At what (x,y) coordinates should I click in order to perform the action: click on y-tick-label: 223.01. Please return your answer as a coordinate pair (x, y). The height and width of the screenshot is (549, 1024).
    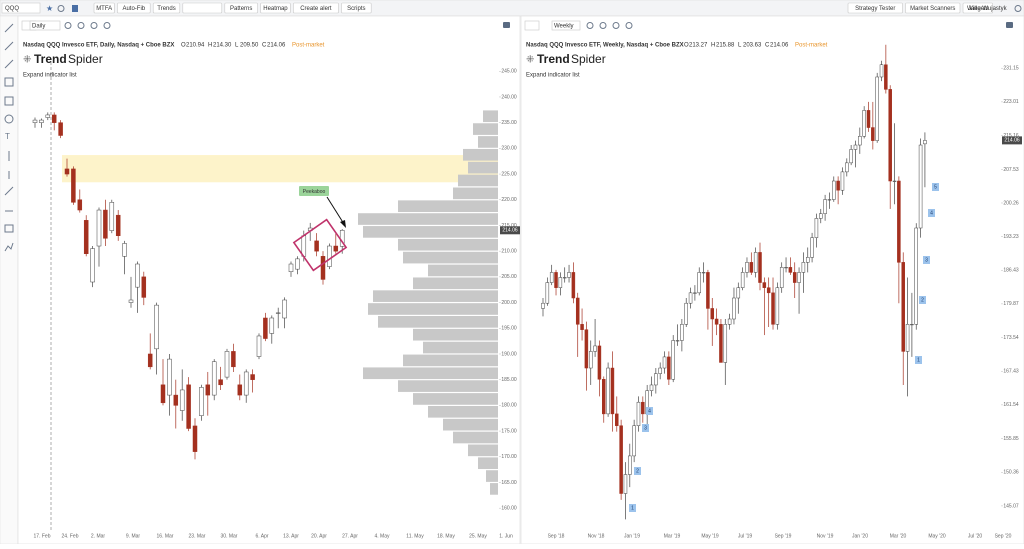
    Looking at the image, I should click on (1011, 102).